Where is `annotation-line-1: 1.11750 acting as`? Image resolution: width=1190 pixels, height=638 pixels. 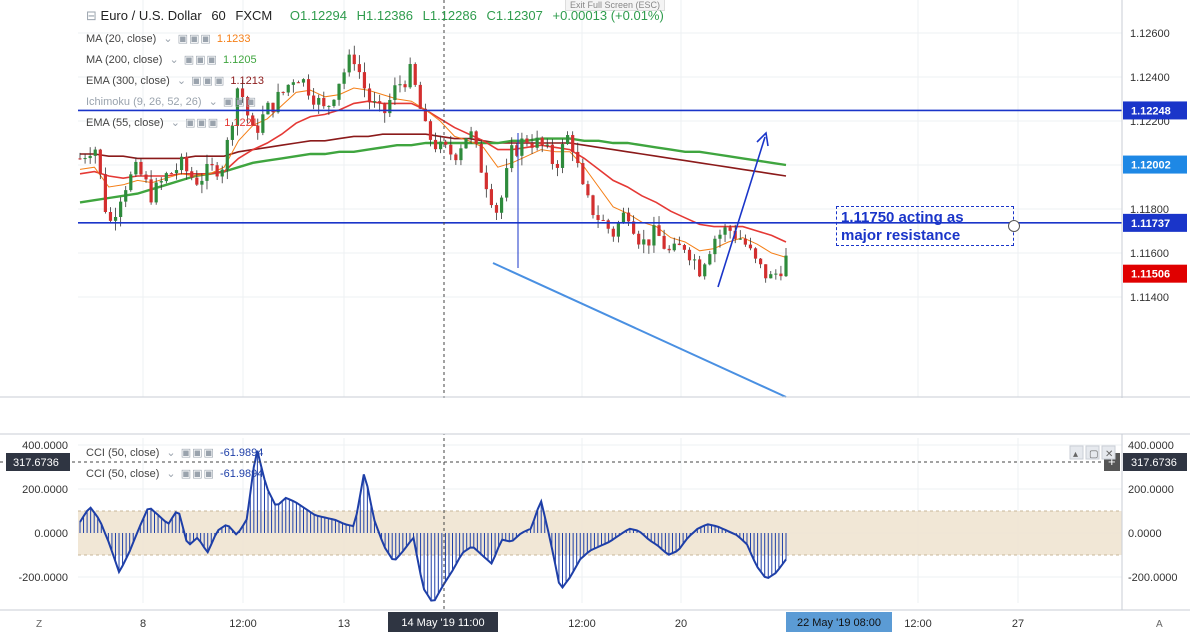 annotation-line-1: 1.11750 acting as is located at coordinates (902, 217).